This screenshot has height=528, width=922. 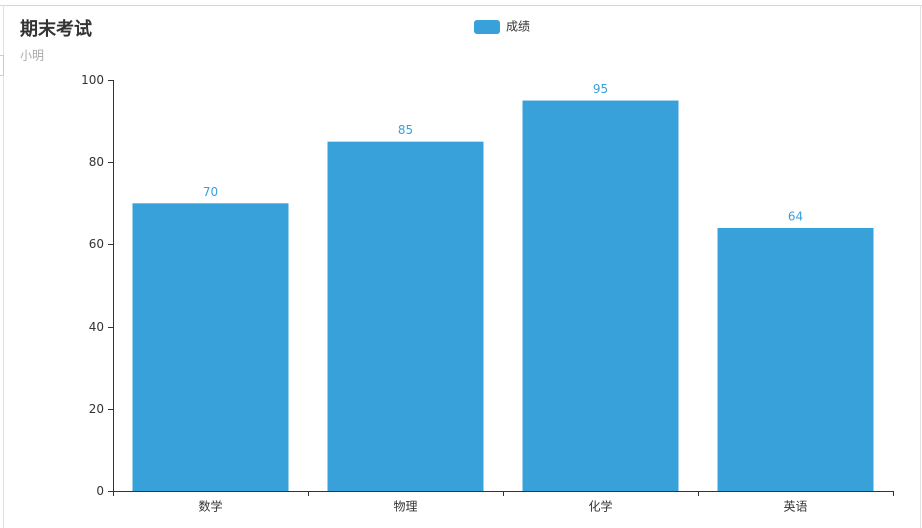 I want to click on chart-title: 期末考试, so click(x=56, y=29).